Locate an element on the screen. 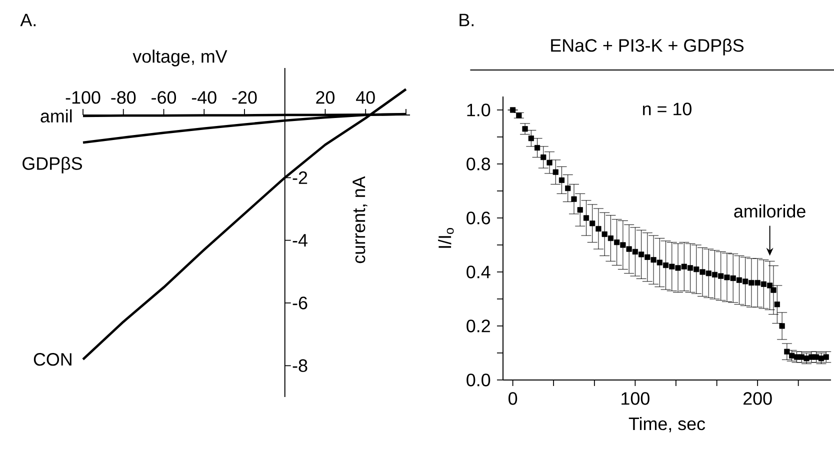  x-tick-label: 20 is located at coordinates (325, 97).